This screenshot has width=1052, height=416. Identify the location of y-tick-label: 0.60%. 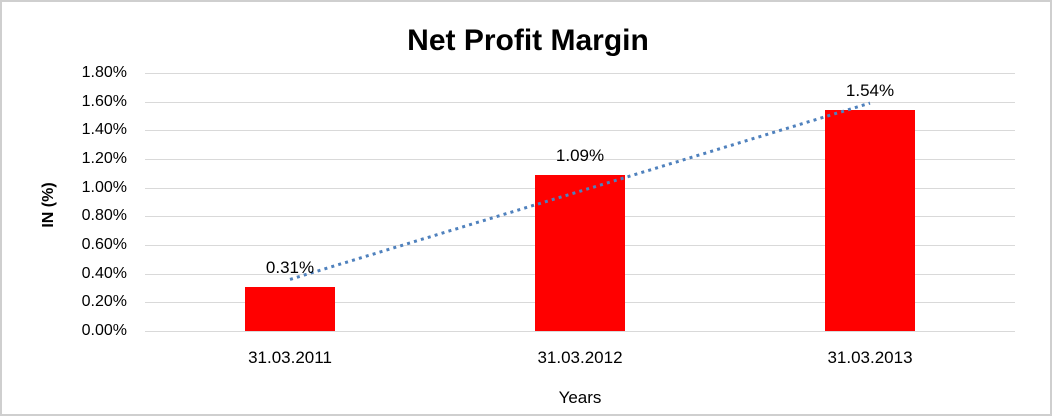
(104, 244).